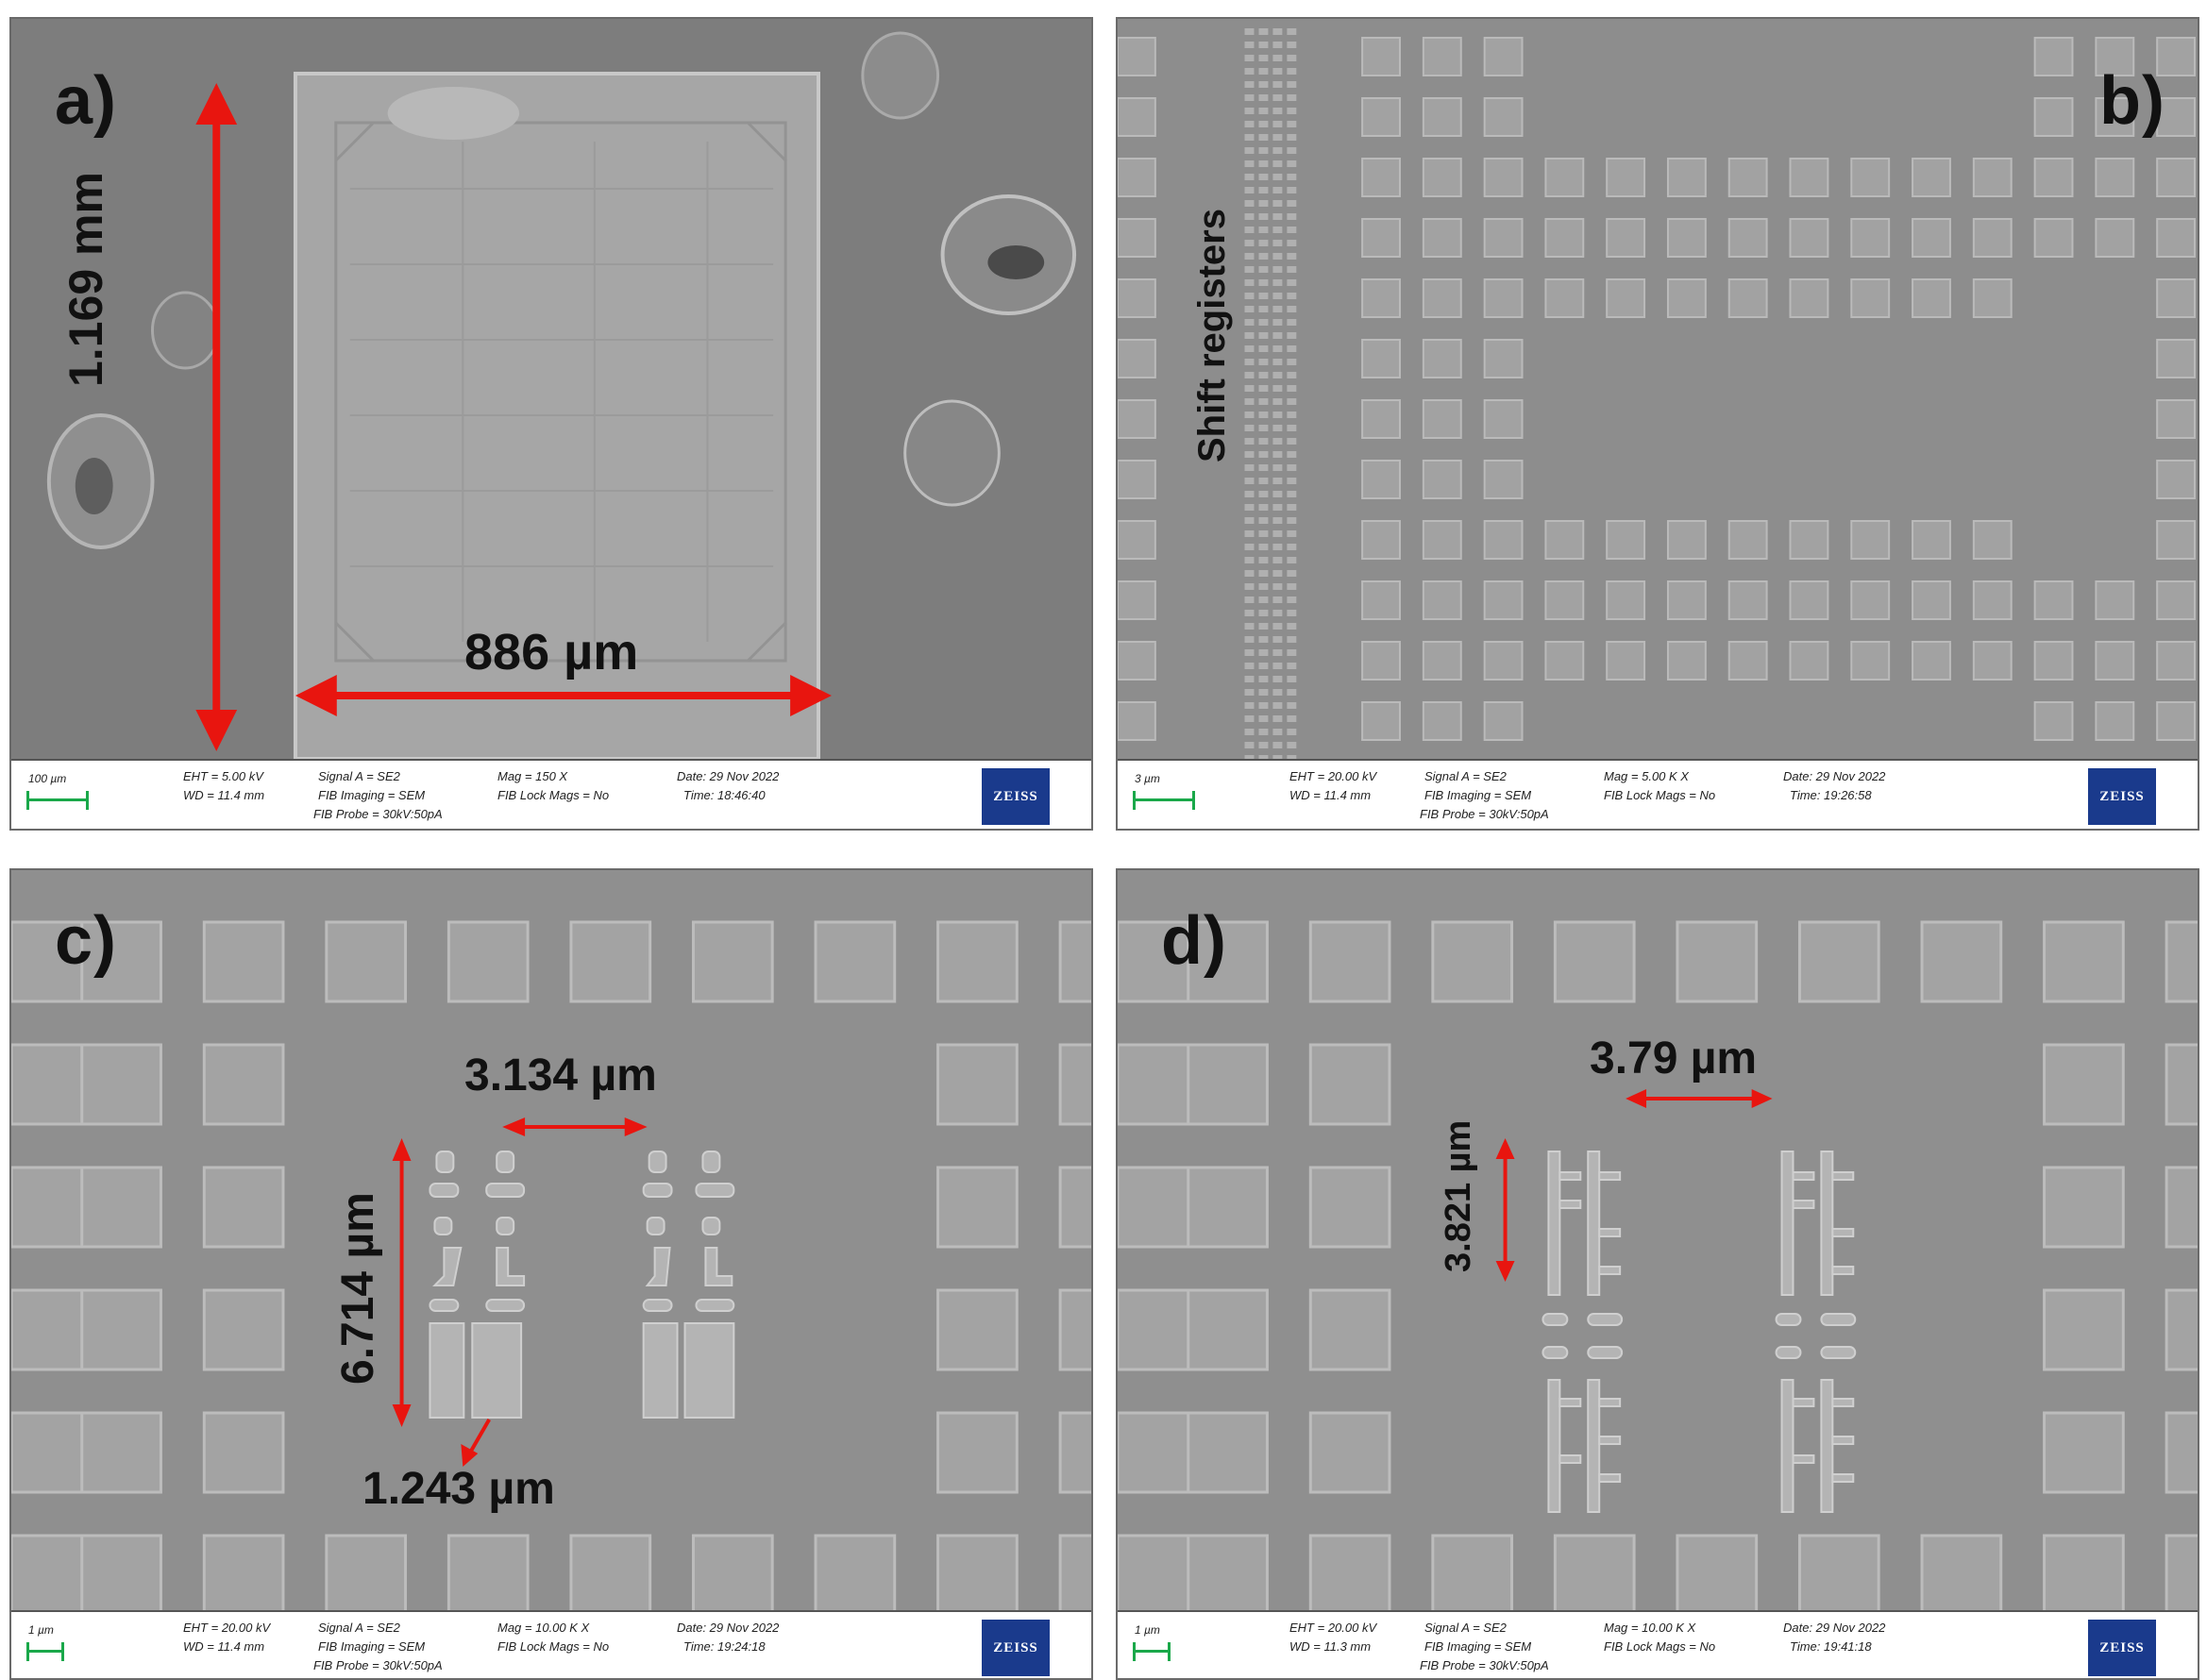 The image size is (2207, 1680). Describe the element at coordinates (1016, 796) in the screenshot. I see `zeiss-logo-a: ZEISS` at that location.